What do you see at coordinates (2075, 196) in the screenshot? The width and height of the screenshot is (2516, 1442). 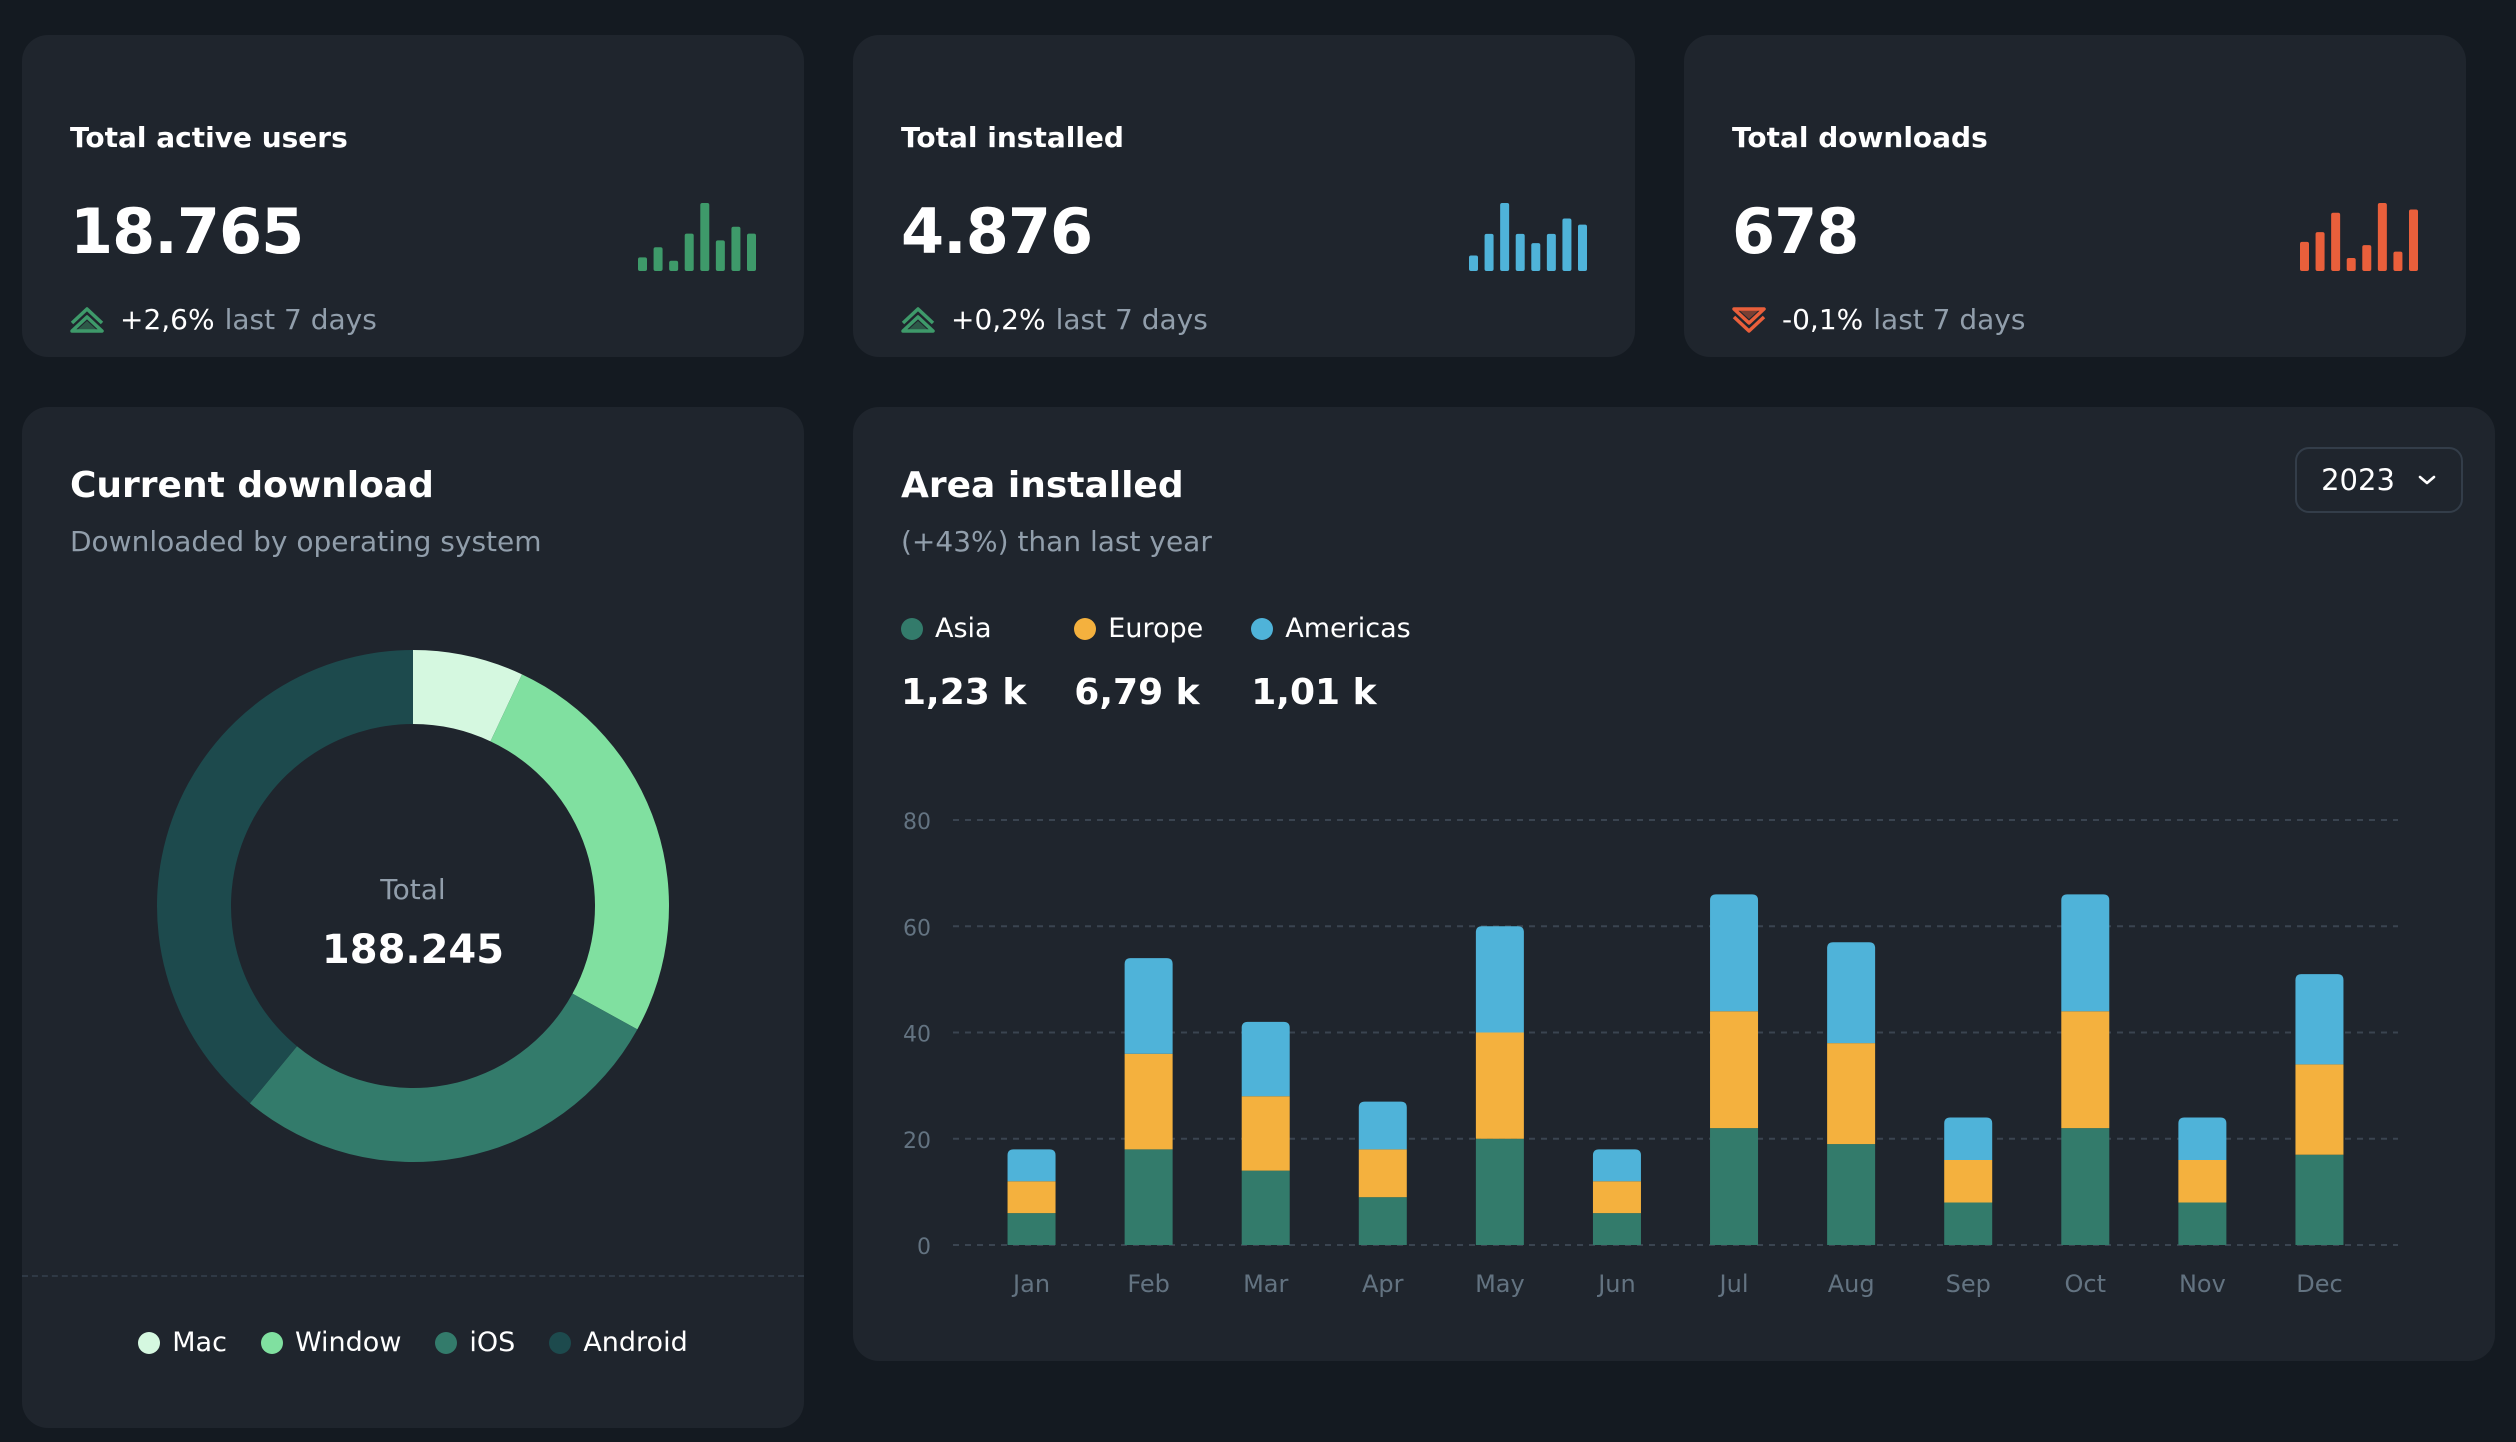 I see `stat-card-total-downloads: Total downloads 678 -0,1% last 7 days` at bounding box center [2075, 196].